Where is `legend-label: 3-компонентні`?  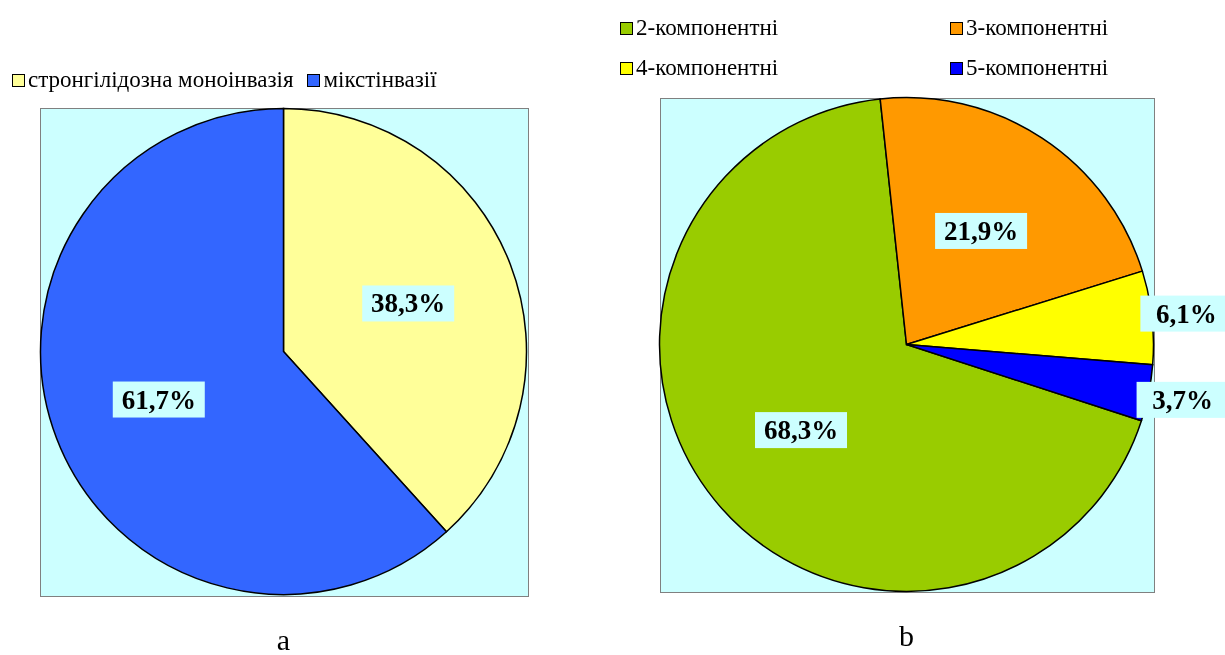
legend-label: 3-компонентні is located at coordinates (1037, 28).